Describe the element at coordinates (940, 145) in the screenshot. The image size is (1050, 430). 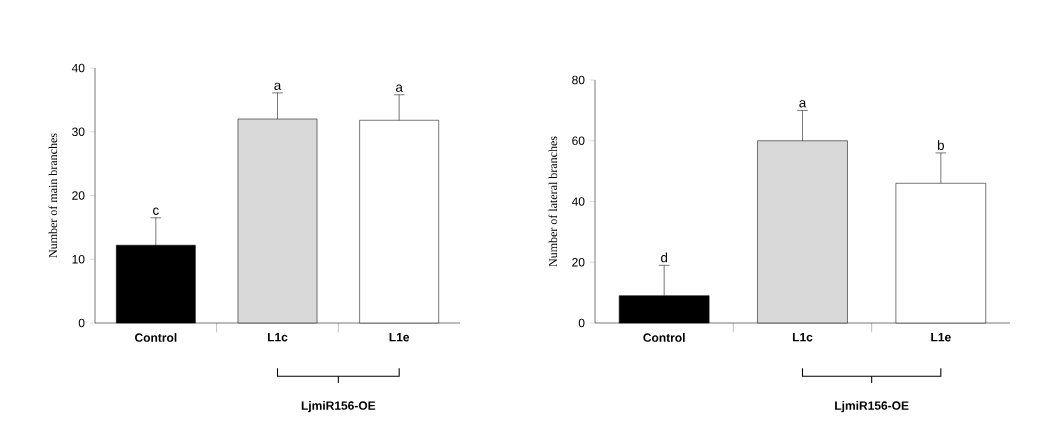
I see `annotation: b` at that location.